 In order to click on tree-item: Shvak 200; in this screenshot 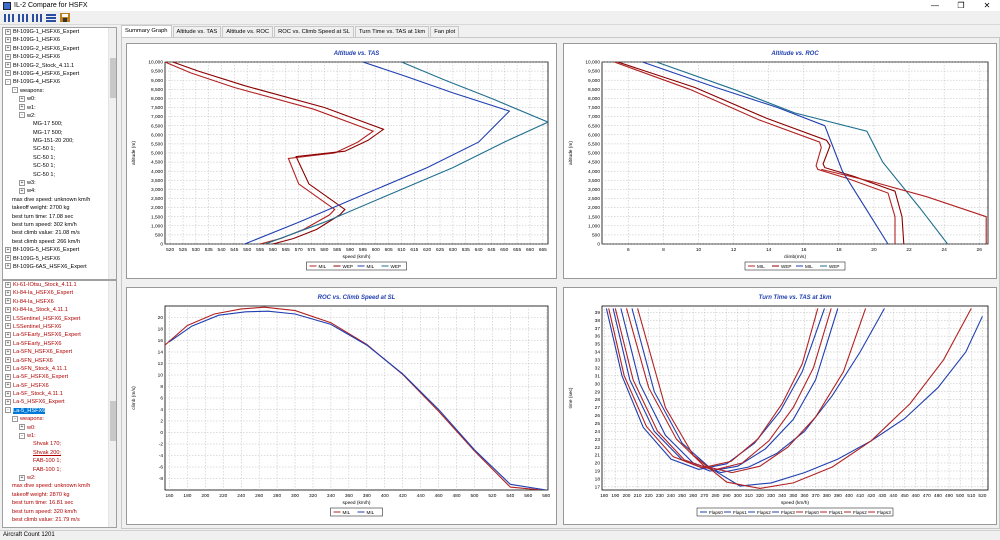, I will do `click(59, 453)`.